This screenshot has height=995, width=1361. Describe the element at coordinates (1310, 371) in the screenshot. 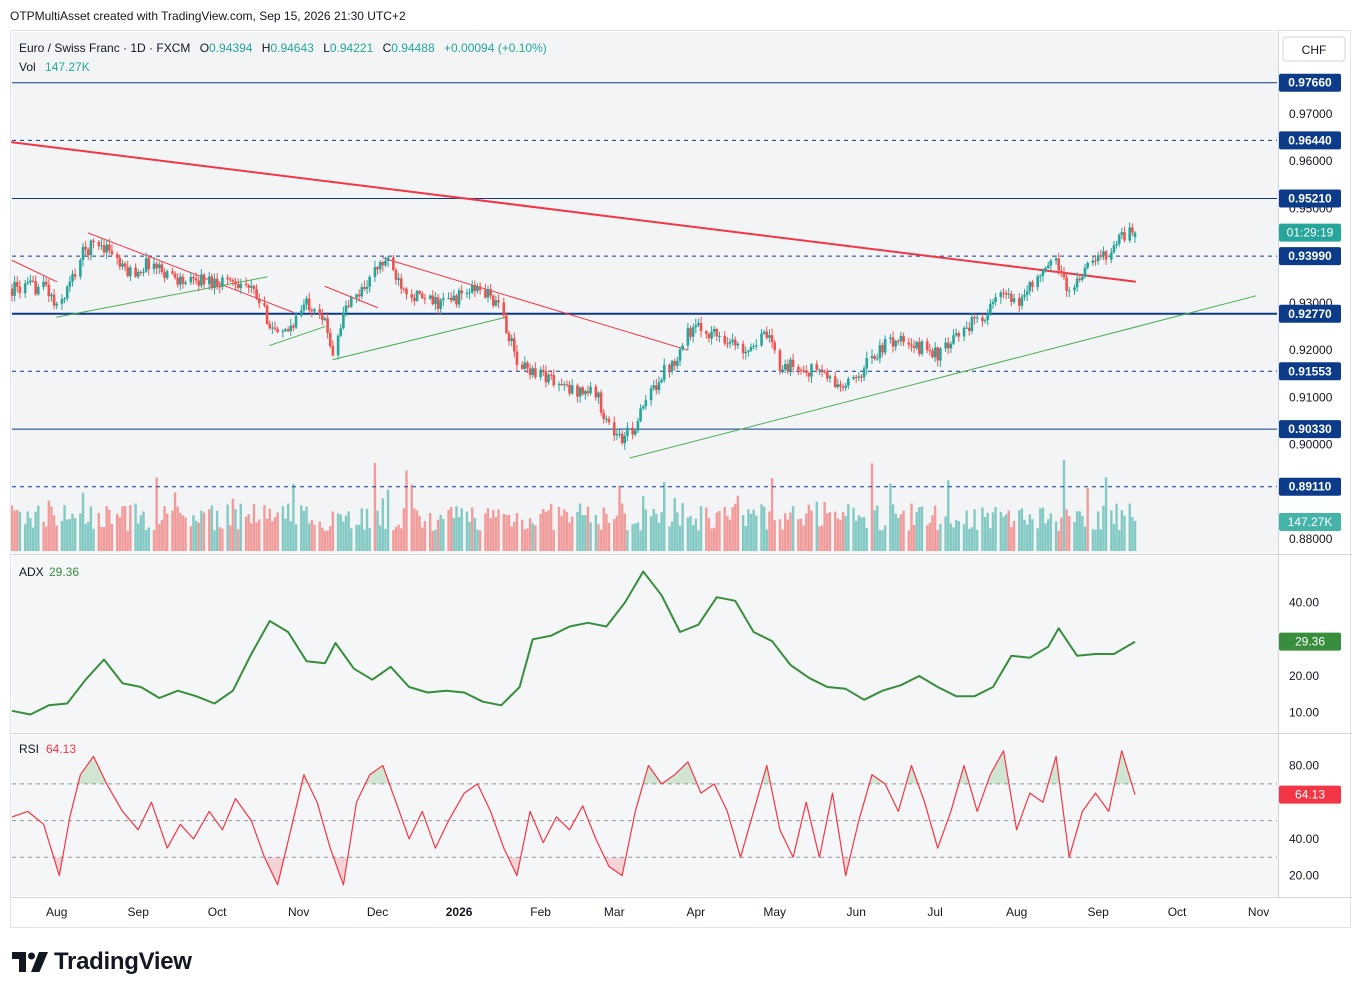

I see `level-price-tag-label: 0.91553` at that location.